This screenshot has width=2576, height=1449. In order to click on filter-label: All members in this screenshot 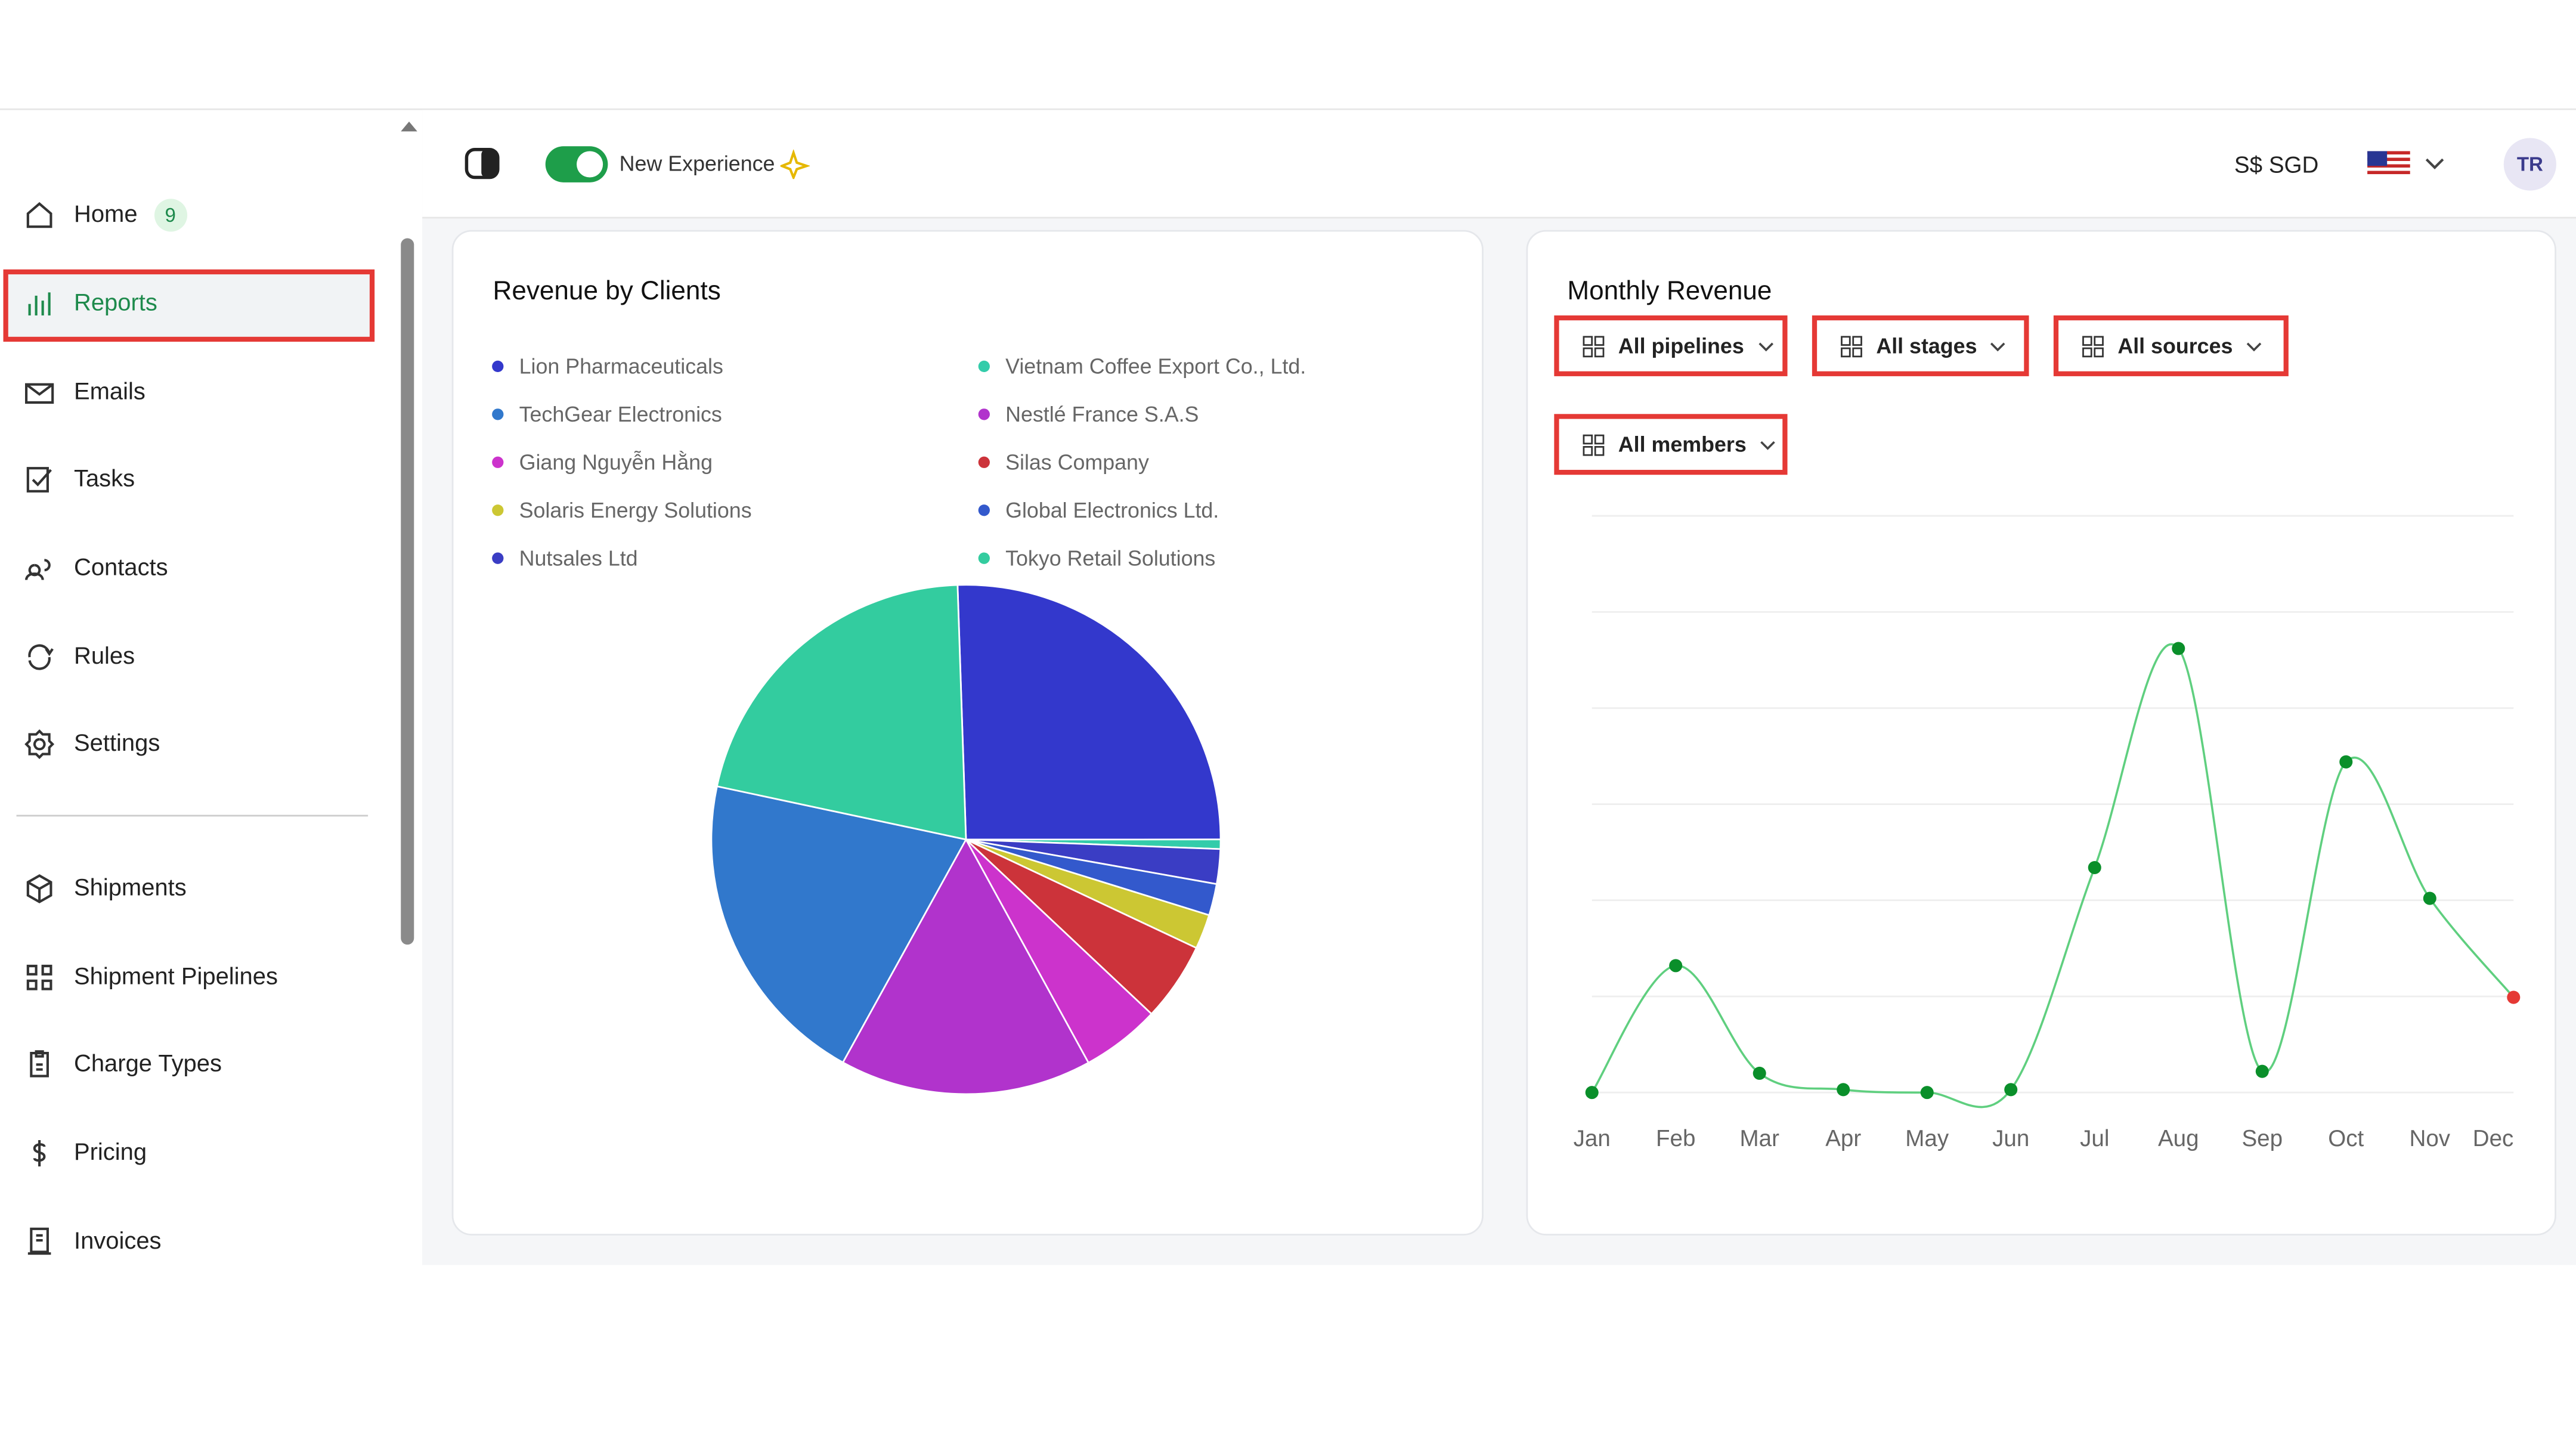, I will do `click(1683, 444)`.